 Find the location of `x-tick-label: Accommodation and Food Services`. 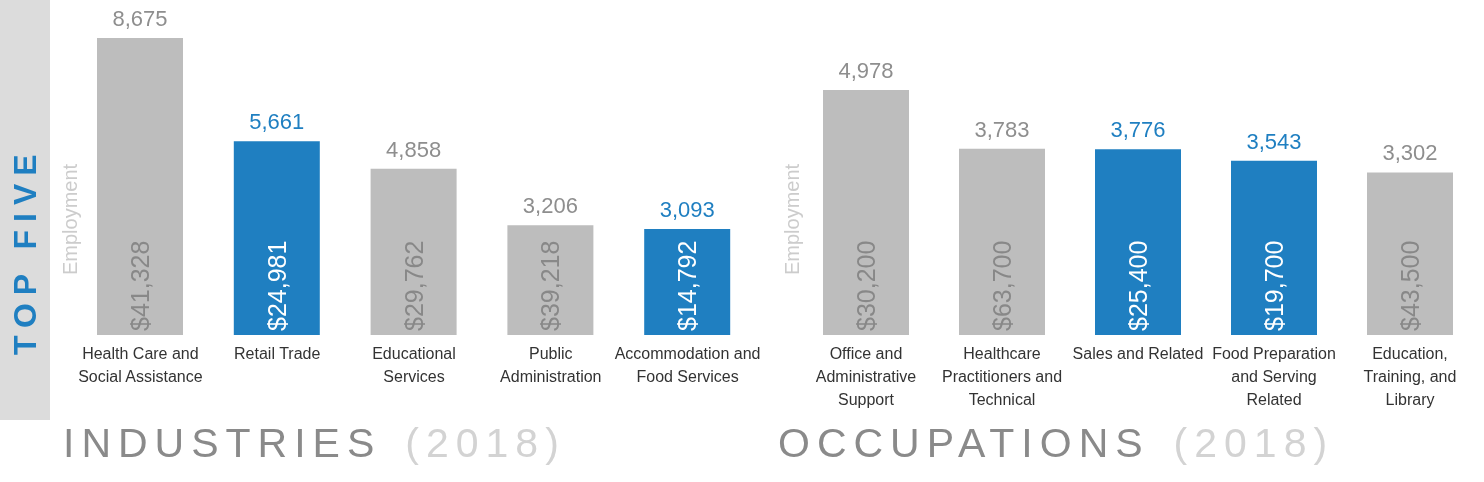

x-tick-label: Accommodation and Food Services is located at coordinates (687, 365).